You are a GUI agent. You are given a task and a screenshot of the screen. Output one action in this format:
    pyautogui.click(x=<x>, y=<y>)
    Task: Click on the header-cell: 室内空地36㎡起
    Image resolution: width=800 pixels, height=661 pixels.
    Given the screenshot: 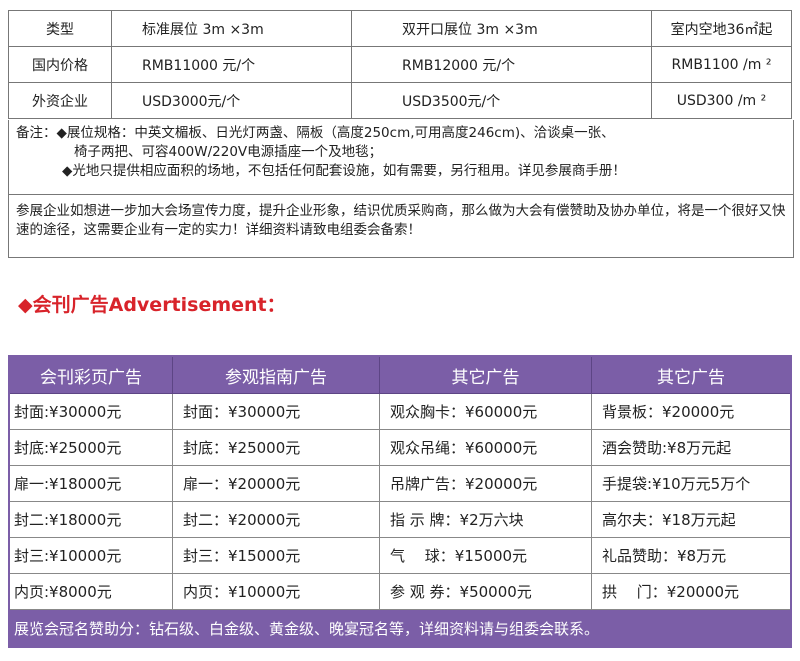 What is the action you would take?
    pyautogui.click(x=721, y=28)
    